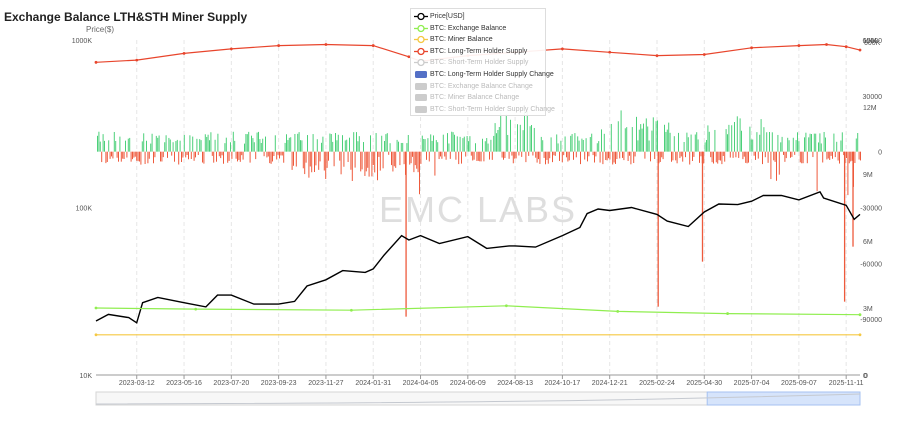  I want to click on y-right1-tick-label: 60000, so click(873, 41).